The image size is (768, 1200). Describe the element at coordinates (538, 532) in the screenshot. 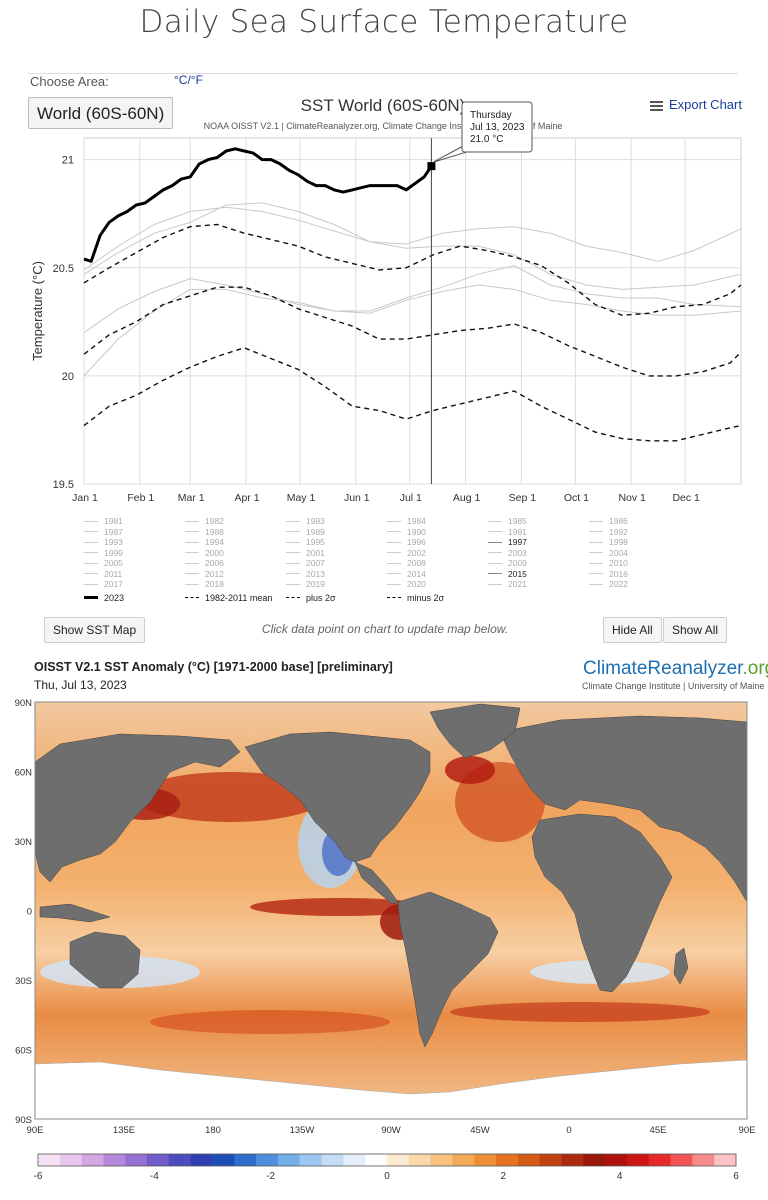

I see `legend-item-1991: 1991` at that location.